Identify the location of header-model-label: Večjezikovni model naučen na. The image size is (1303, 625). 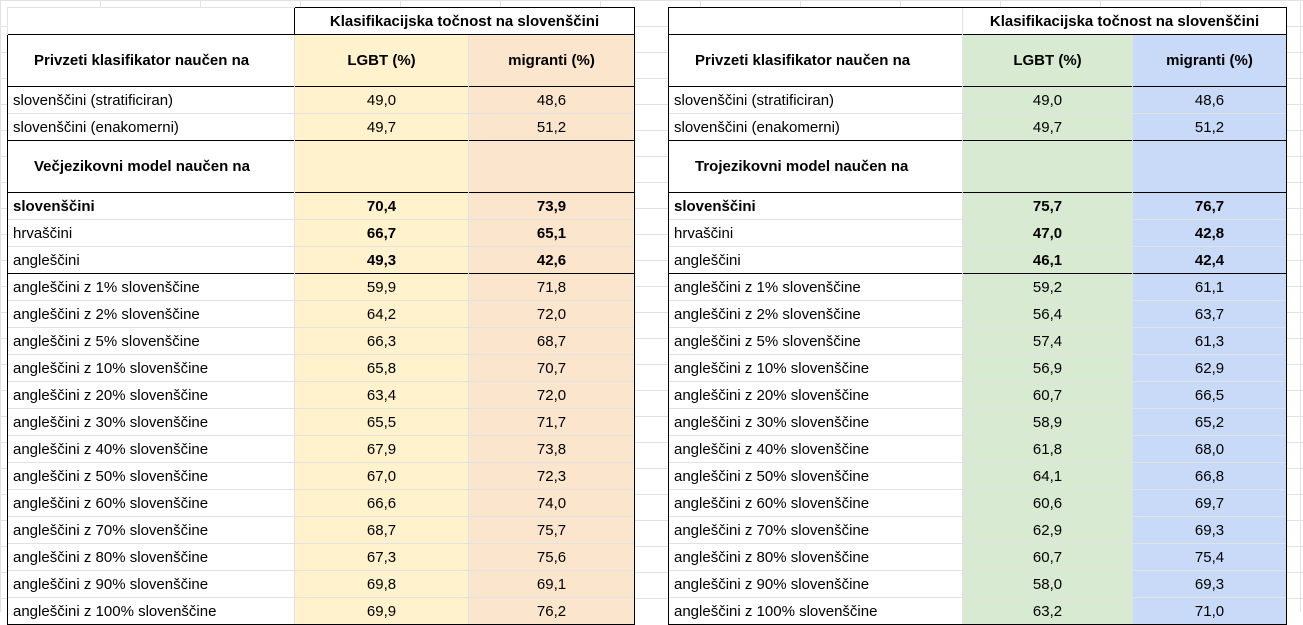
(151, 166).